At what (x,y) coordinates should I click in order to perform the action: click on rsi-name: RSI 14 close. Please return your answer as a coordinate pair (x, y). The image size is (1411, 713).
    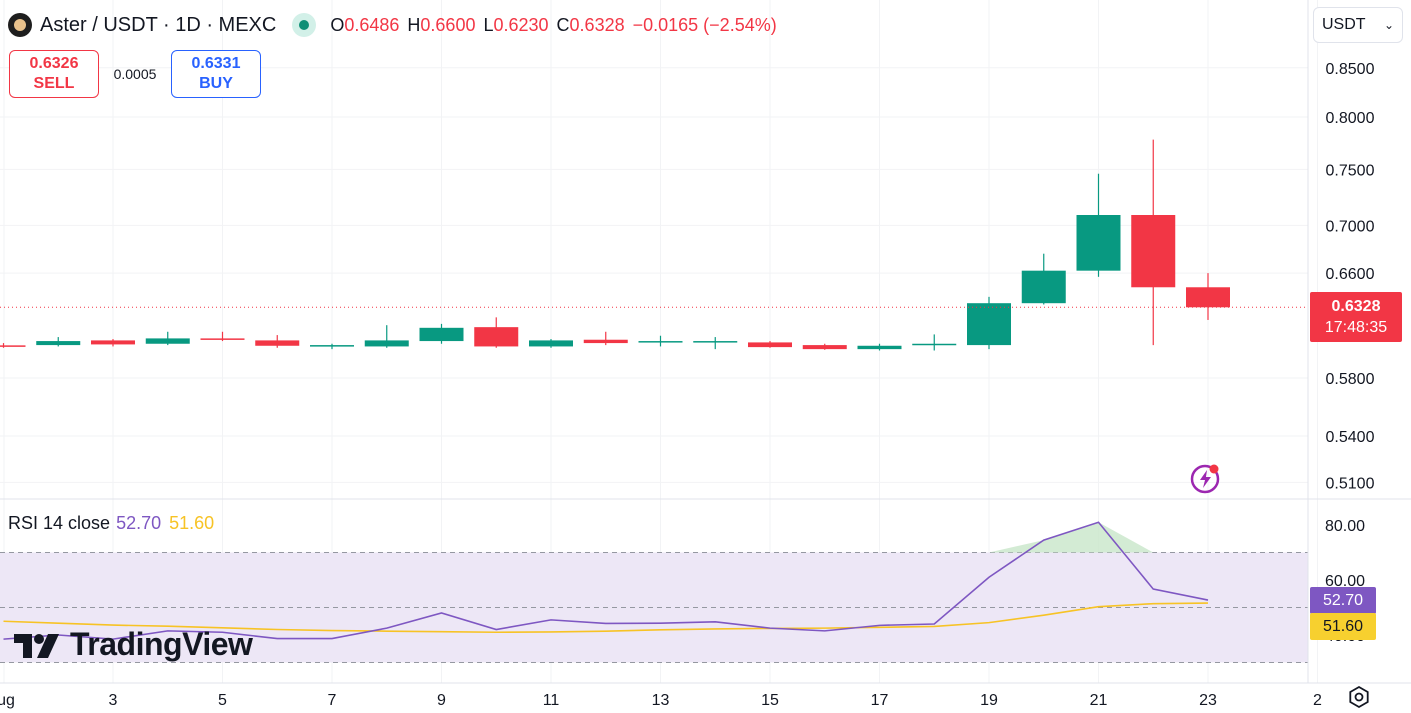
    Looking at the image, I should click on (59, 523).